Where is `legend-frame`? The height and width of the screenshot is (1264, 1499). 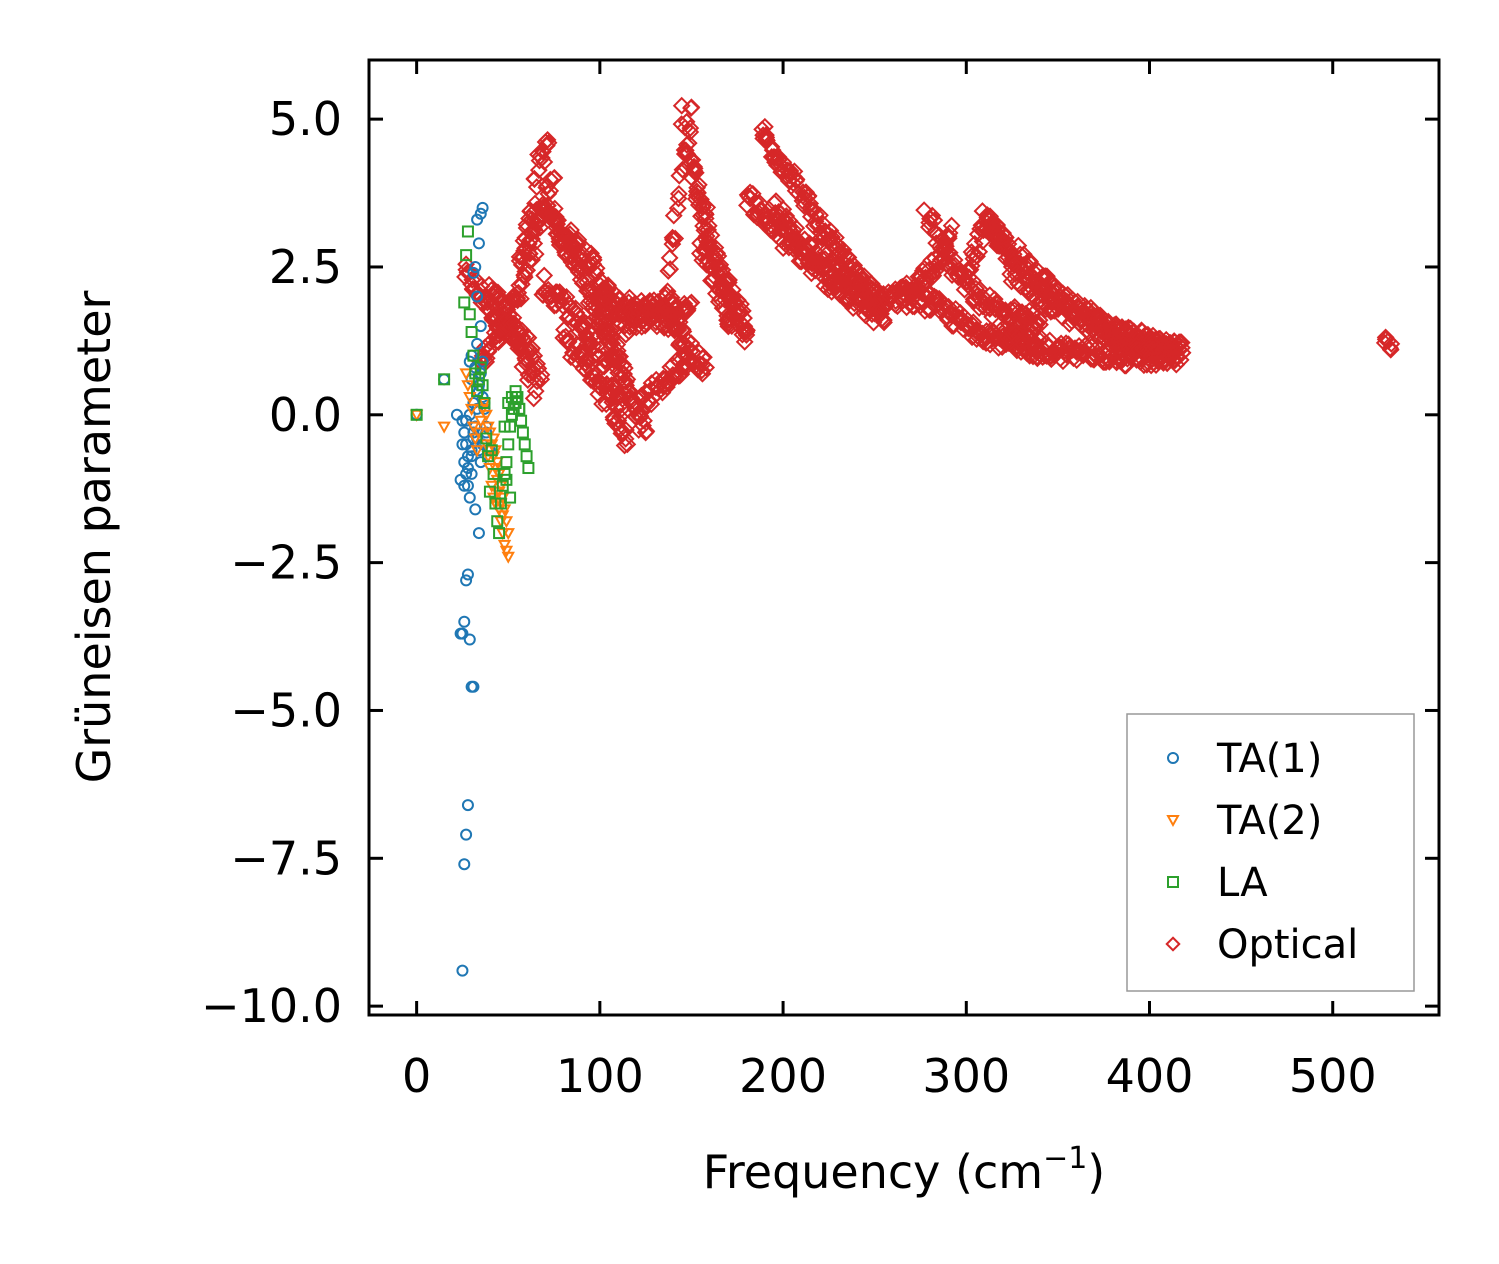 legend-frame is located at coordinates (1270, 852).